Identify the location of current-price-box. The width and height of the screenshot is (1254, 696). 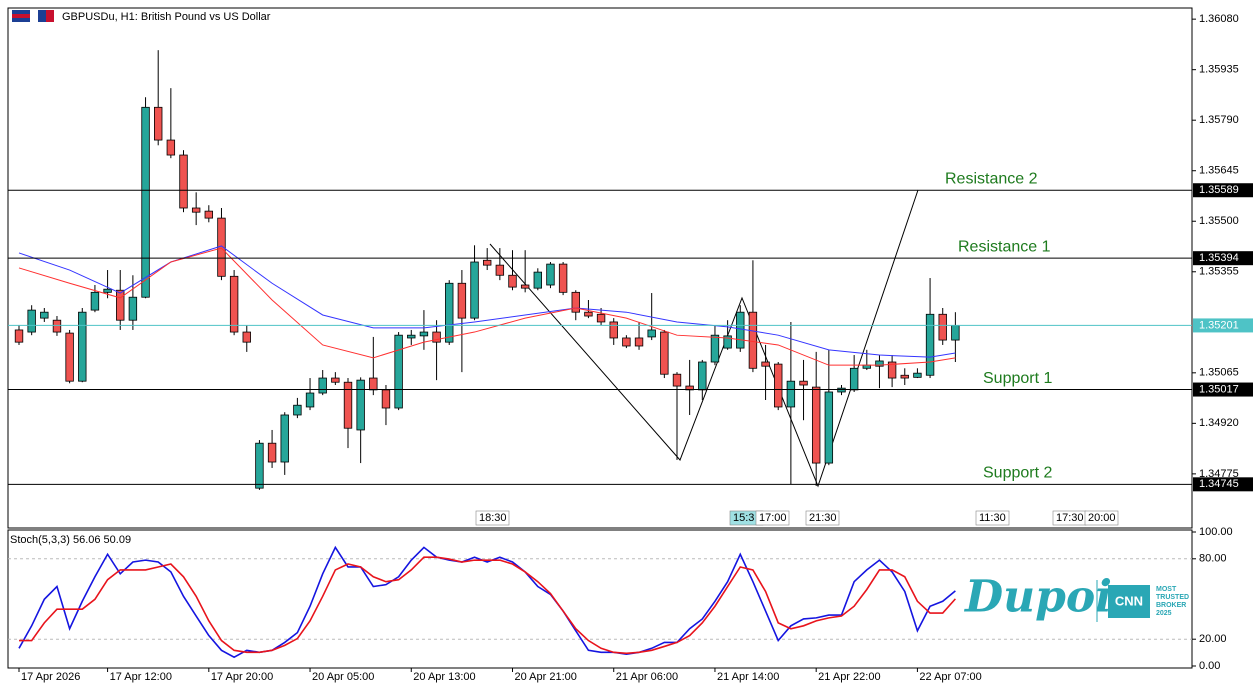
(1223, 325).